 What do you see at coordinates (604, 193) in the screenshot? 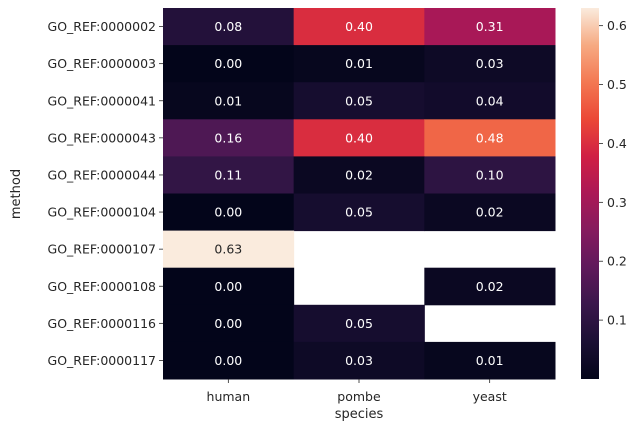
I see `colorbar: 0.1 0.2 0.3 0.4 0.5 0.6` at bounding box center [604, 193].